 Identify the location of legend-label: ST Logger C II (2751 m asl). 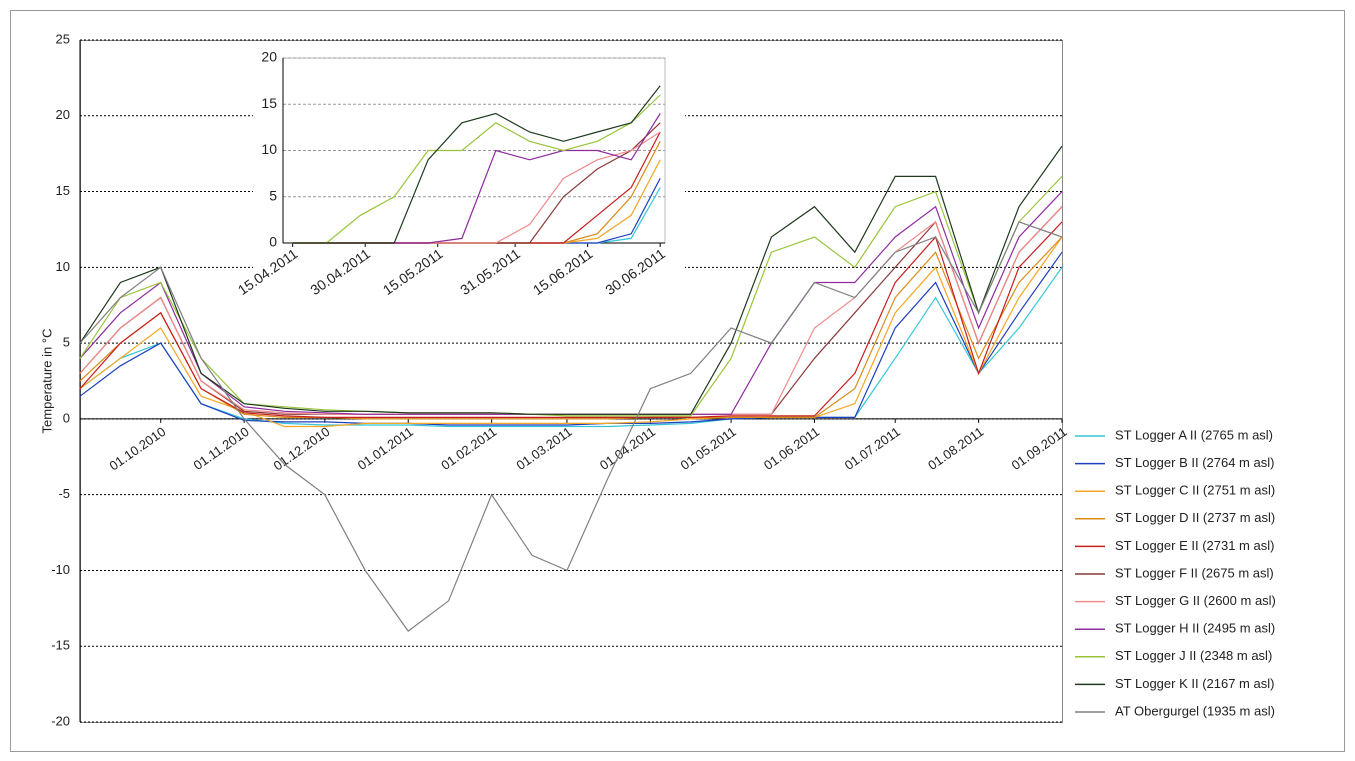
(1195, 490).